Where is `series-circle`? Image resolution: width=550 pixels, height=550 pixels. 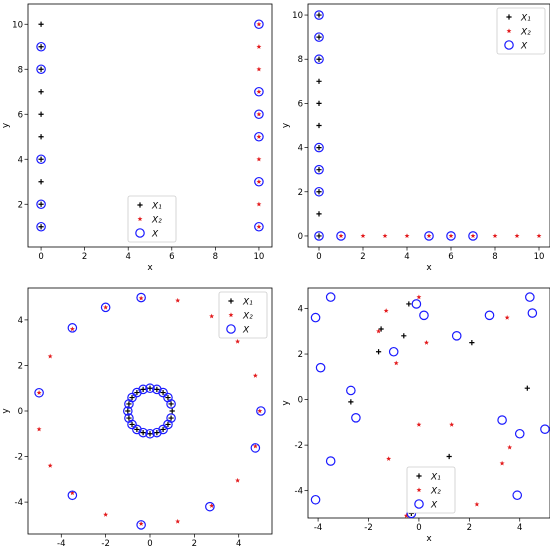 series-circle is located at coordinates (396, 125).